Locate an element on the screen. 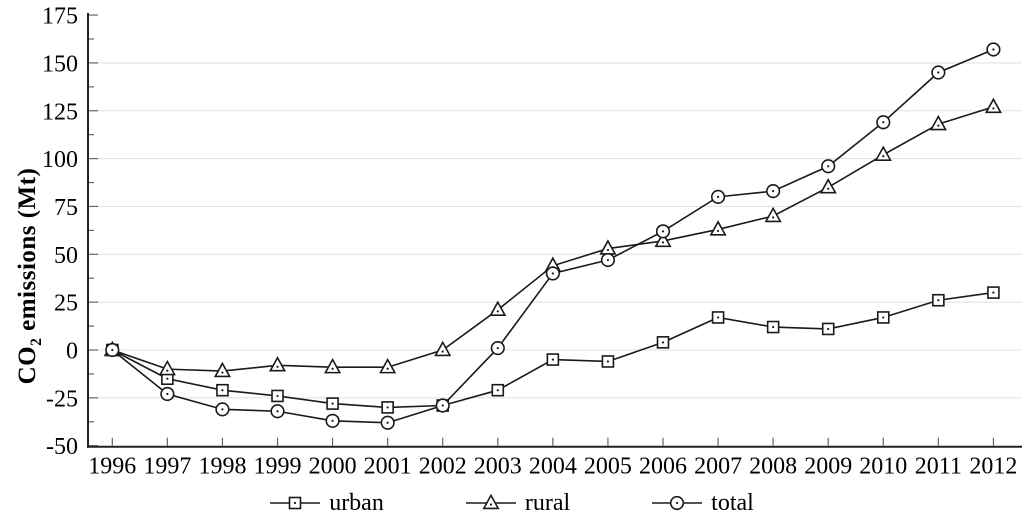  y-tick-label: 25 is located at coordinates (66, 304).